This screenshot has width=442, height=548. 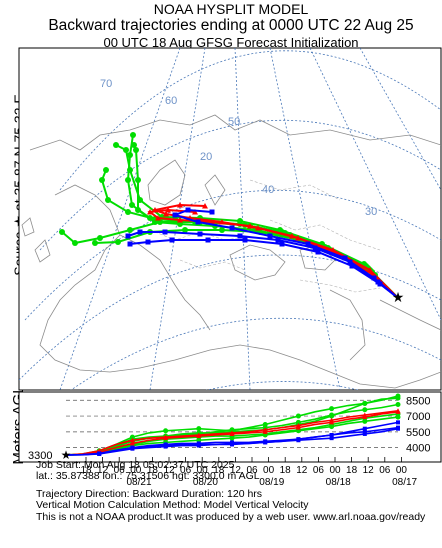 I want to click on lat-label: 60, so click(x=171, y=101).